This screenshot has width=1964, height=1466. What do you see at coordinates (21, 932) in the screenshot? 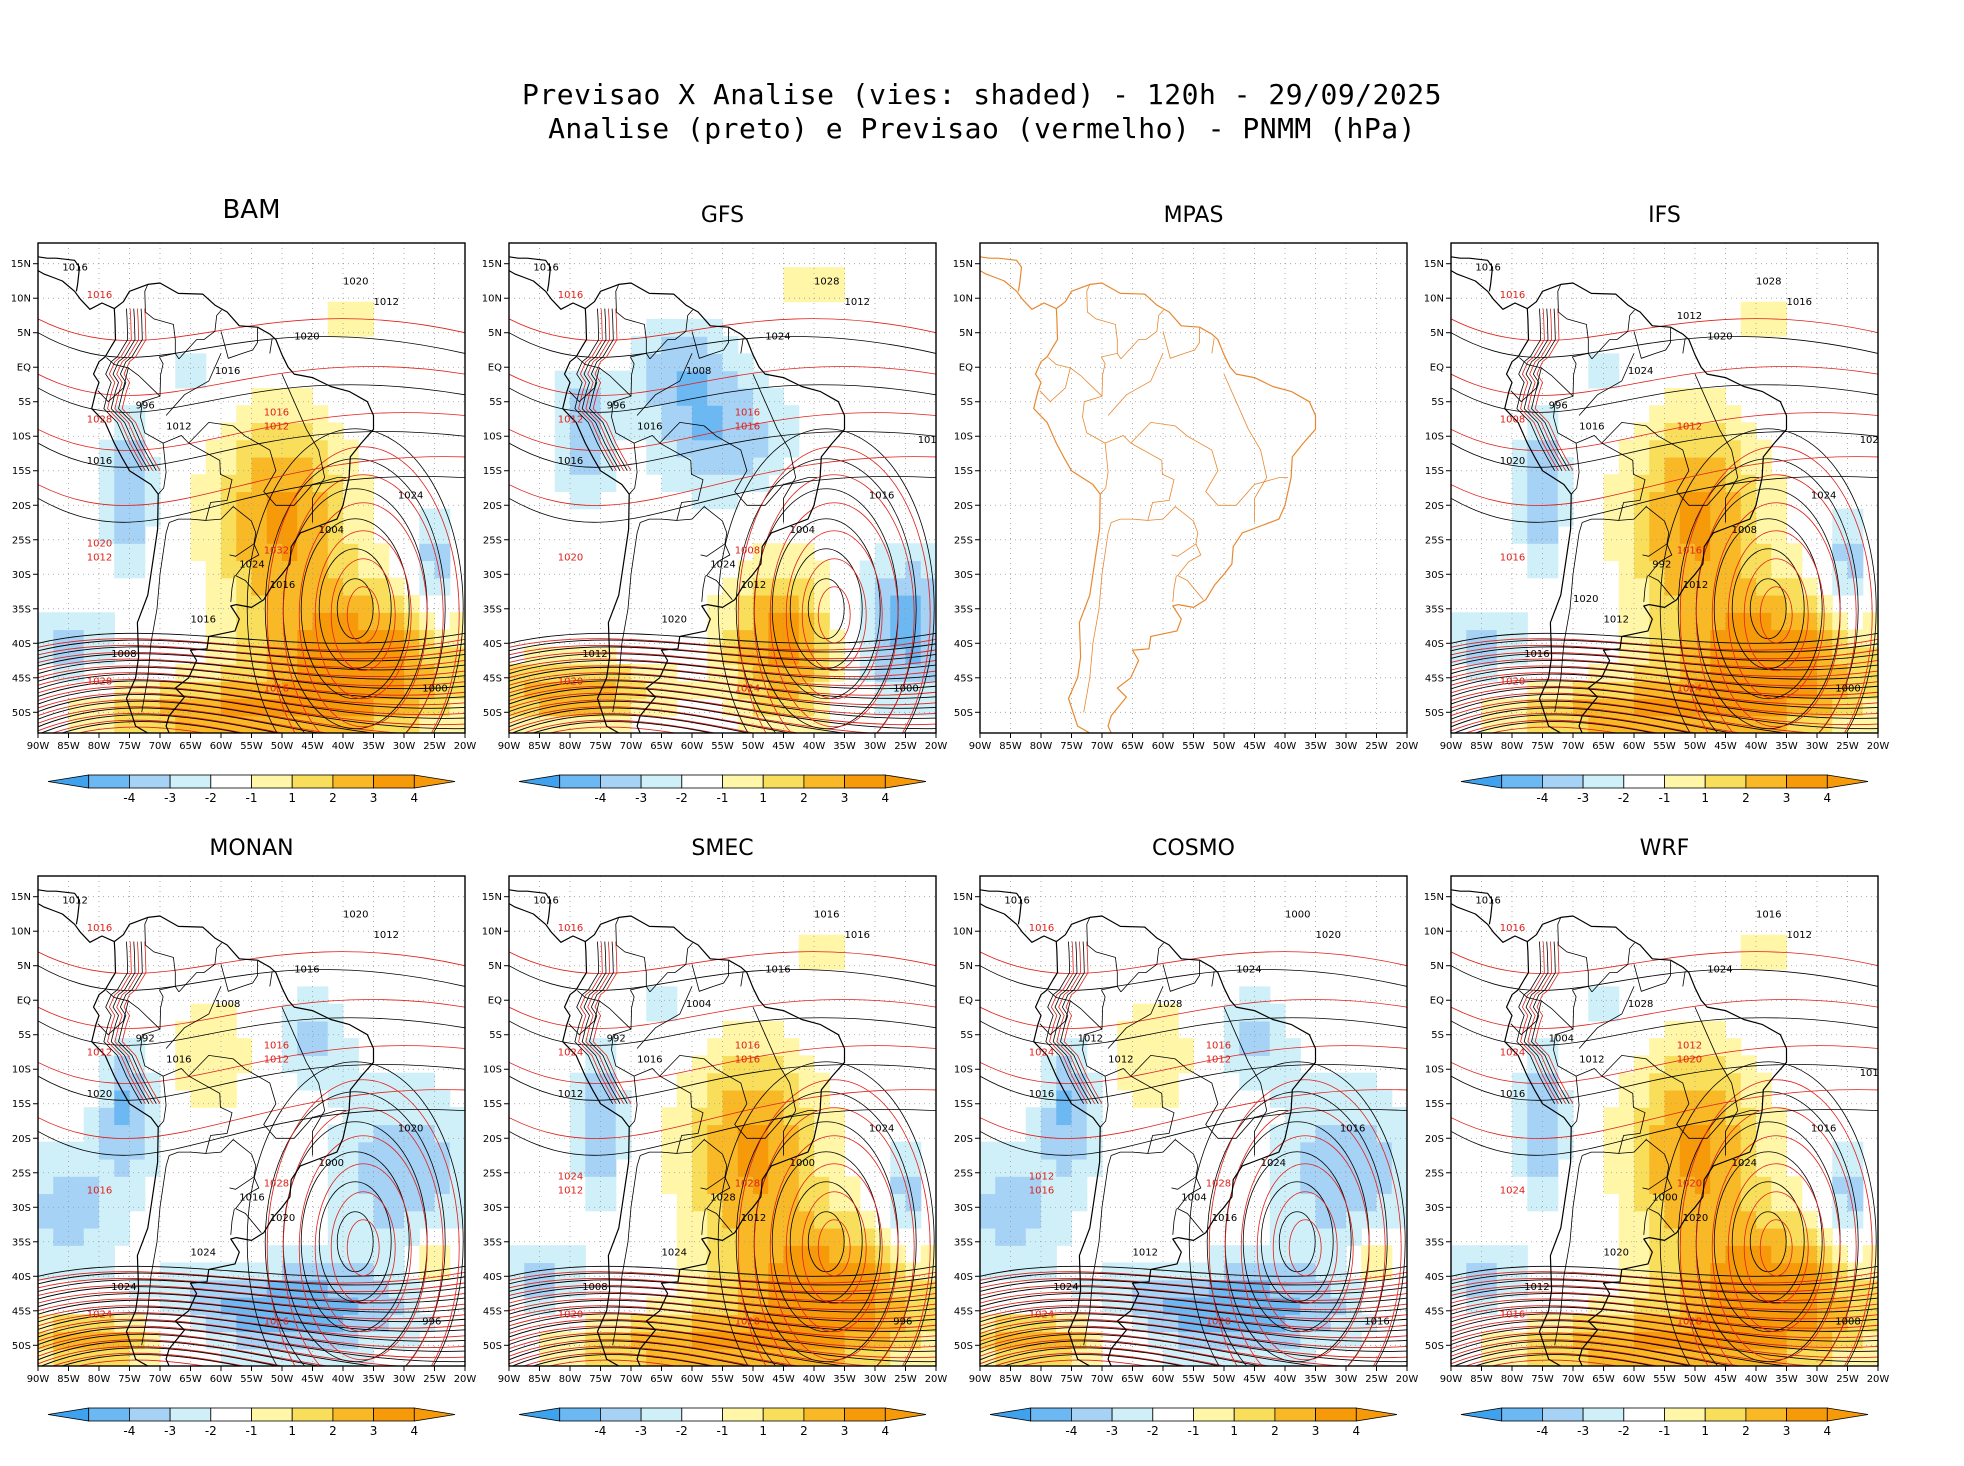
I see `lat-tick-label: 10N` at bounding box center [21, 932].